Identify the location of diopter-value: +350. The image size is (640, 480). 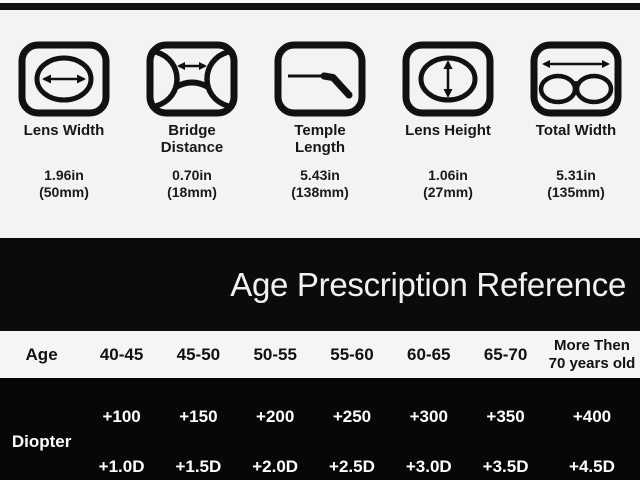
(505, 416).